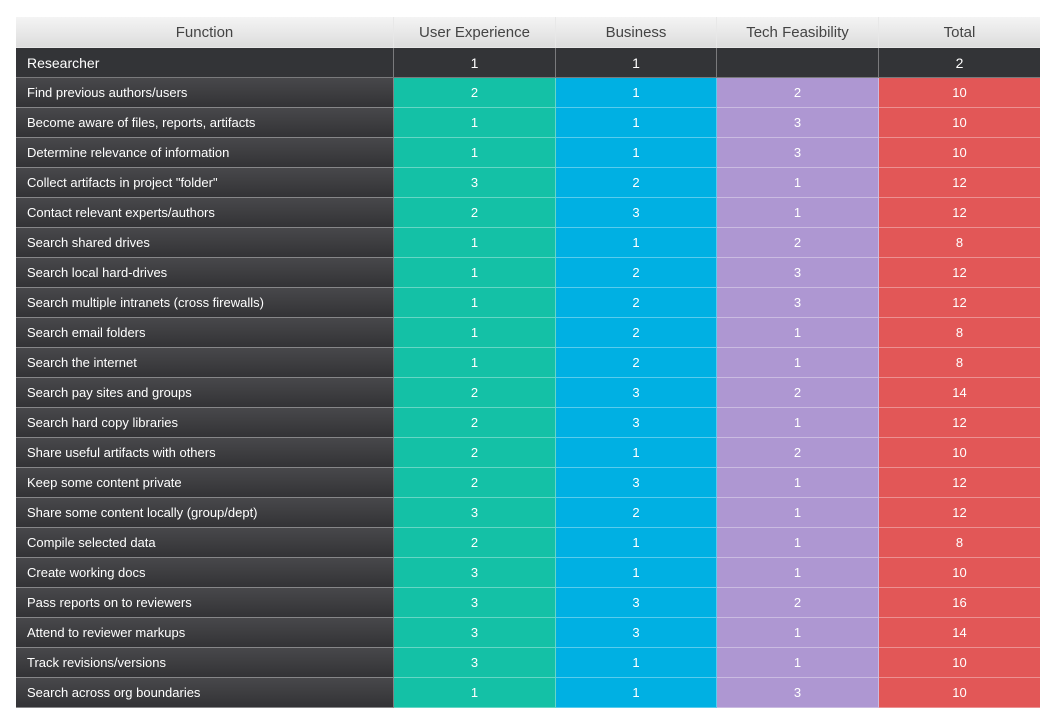 This screenshot has height=725, width=1058. I want to click on score-cell: 16, so click(959, 603).